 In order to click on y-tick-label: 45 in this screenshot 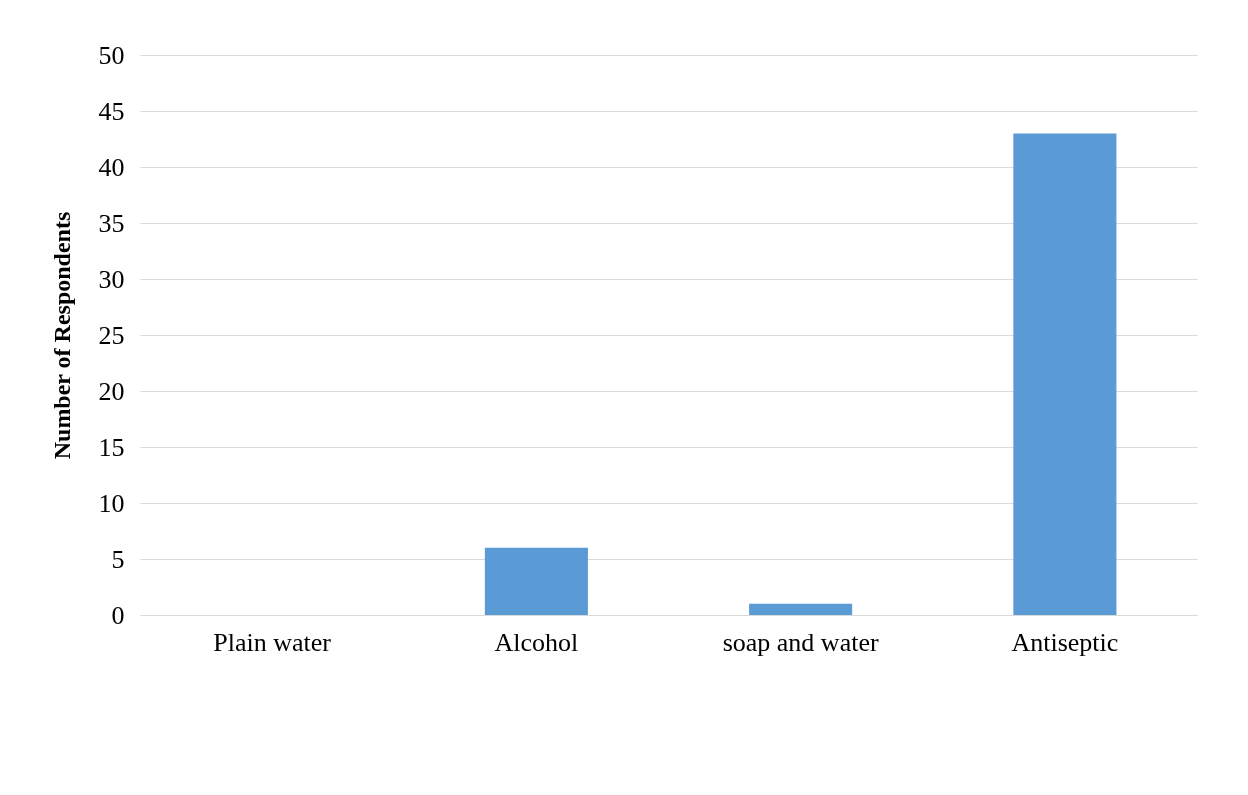, I will do `click(111, 111)`.